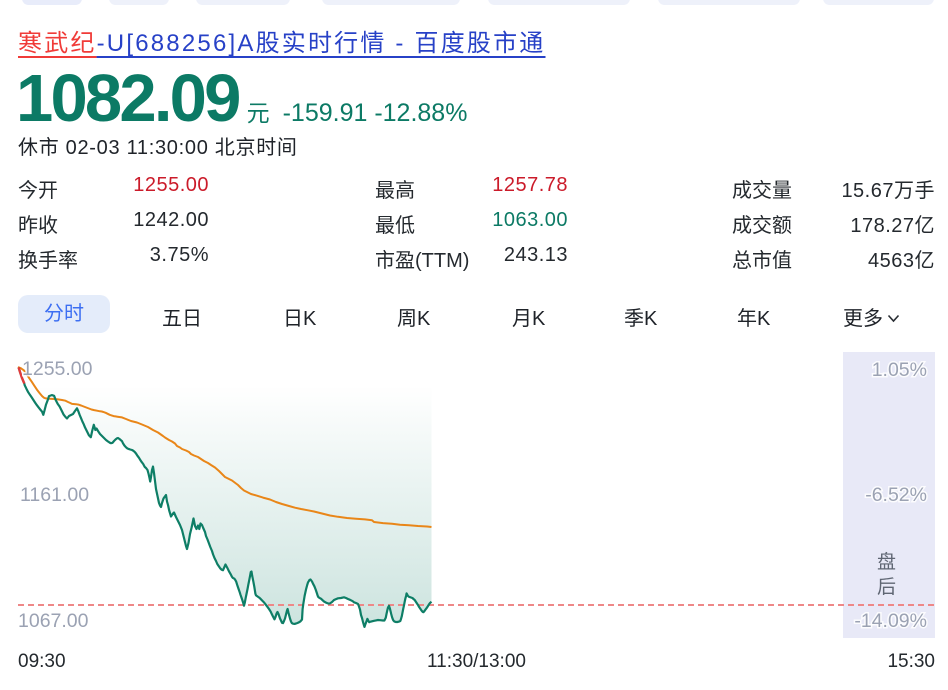 The image size is (948, 690). Describe the element at coordinates (54, 495) in the screenshot. I see `svg-text: 1161.00` at that location.